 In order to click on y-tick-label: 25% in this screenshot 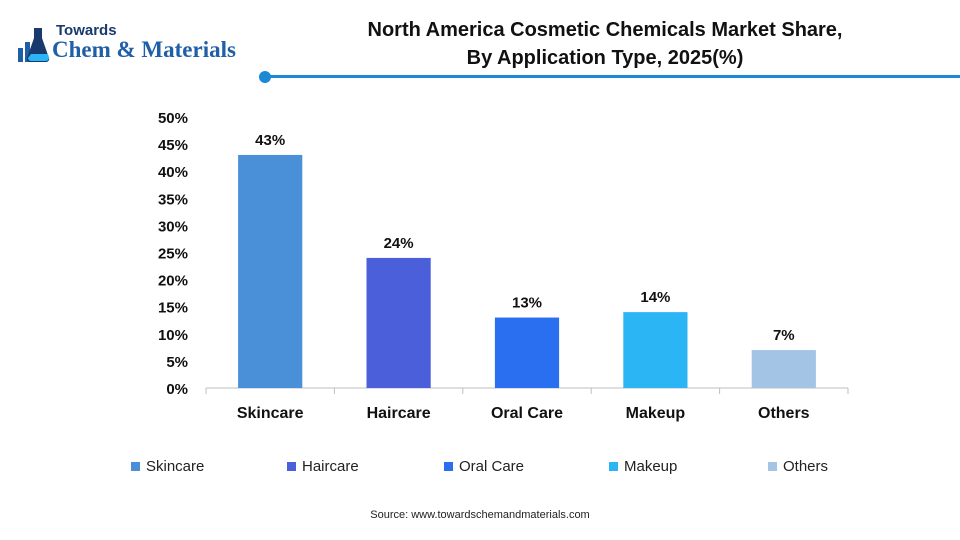, I will do `click(173, 254)`.